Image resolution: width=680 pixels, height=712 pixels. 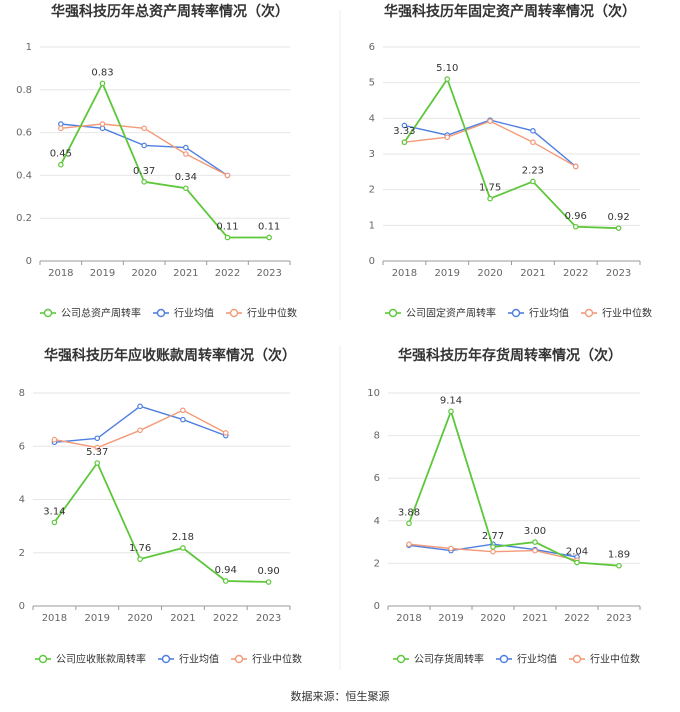 I want to click on legend-entry: 公司应收账款周转率, so click(x=101, y=659).